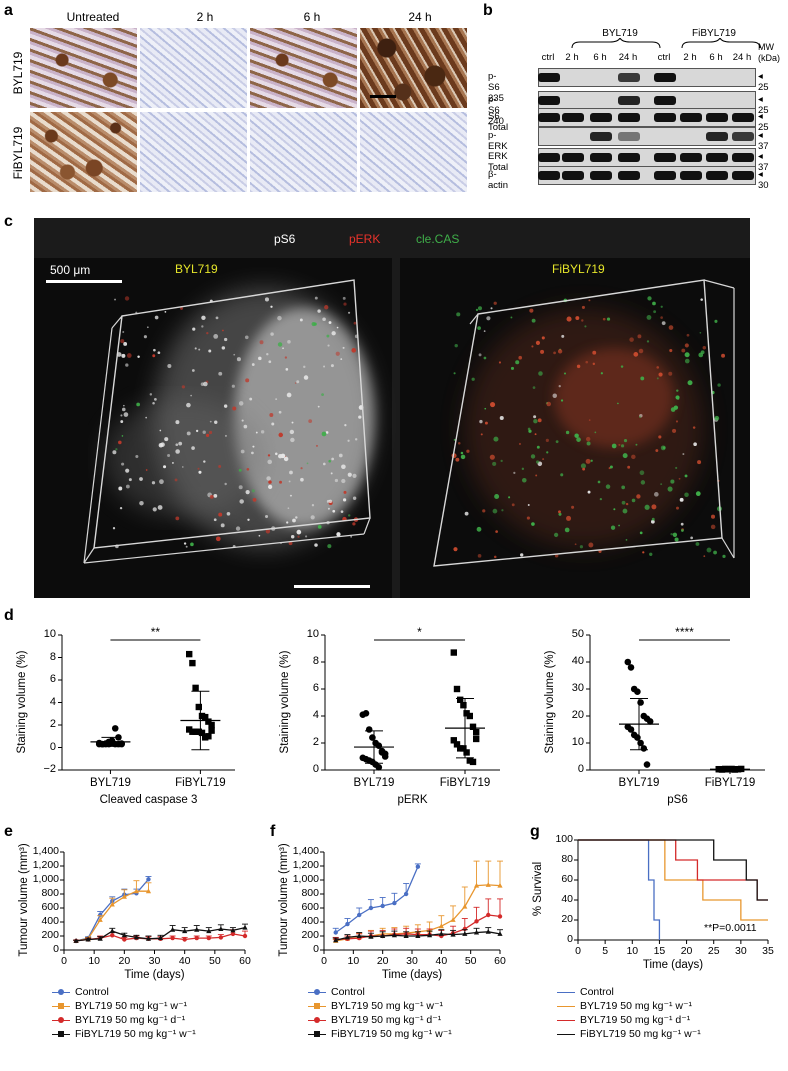 This screenshot has height=1071, width=788. Describe the element at coordinates (639, 783) in the screenshot. I see `x-tick-label: BYL719` at that location.